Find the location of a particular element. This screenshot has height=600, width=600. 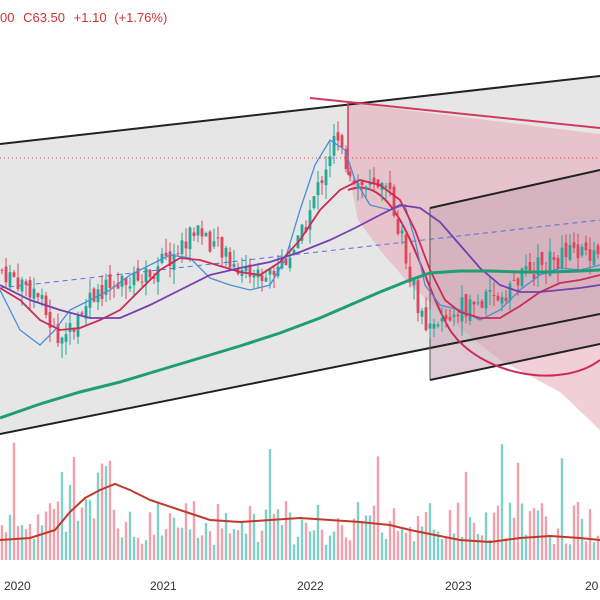

x-axis-label-2022: 2022 is located at coordinates (310, 586).